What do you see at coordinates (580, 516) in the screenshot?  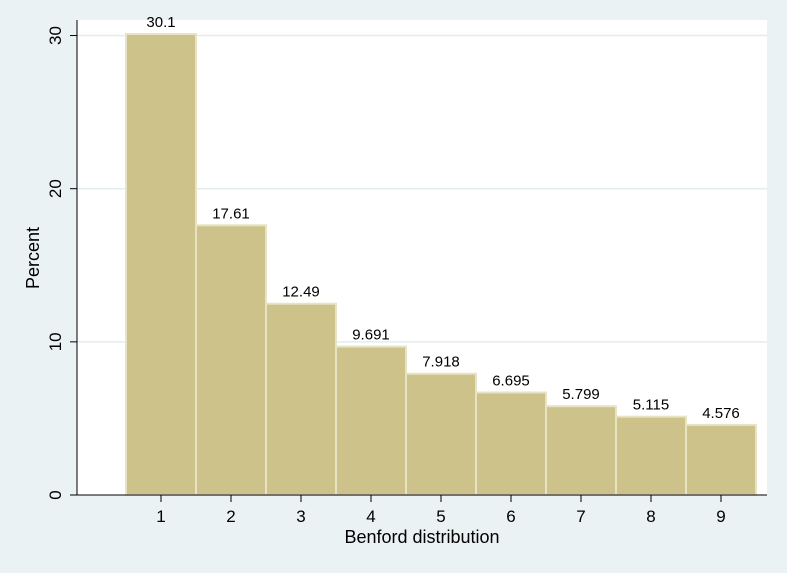 I see `x-tick-label: 7` at bounding box center [580, 516].